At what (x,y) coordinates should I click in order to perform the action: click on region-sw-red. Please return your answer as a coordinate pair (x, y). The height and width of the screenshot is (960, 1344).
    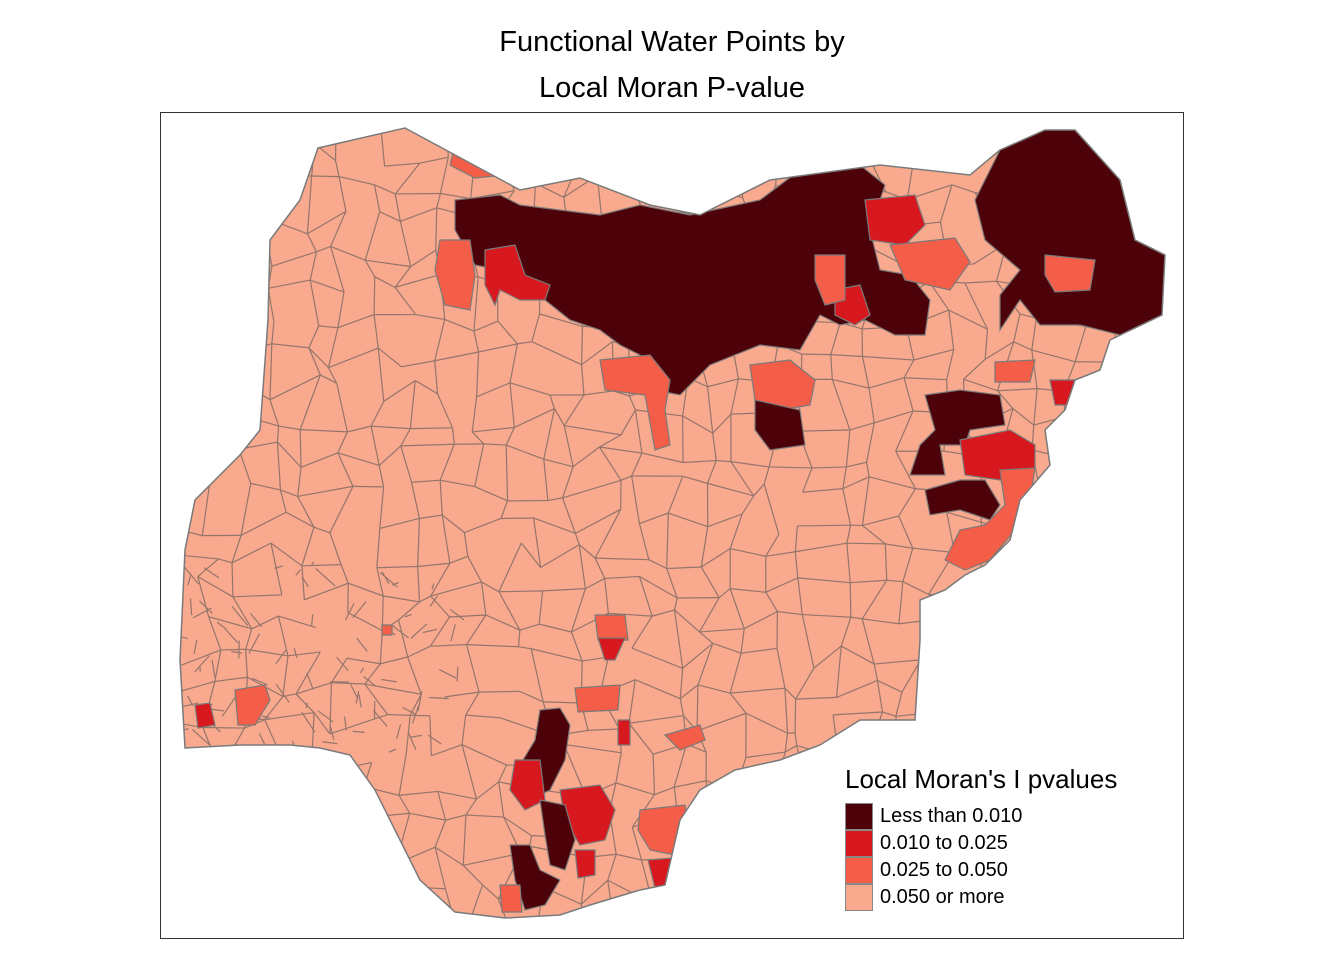
    Looking at the image, I should click on (205, 715).